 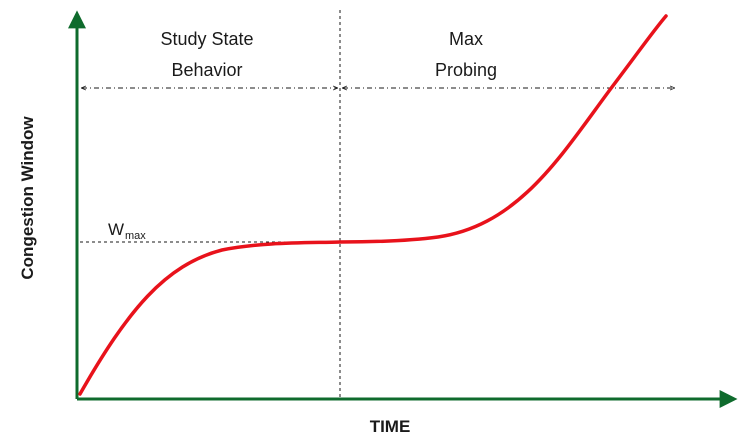 I want to click on max-probing-label-line1: Max, so click(x=466, y=39).